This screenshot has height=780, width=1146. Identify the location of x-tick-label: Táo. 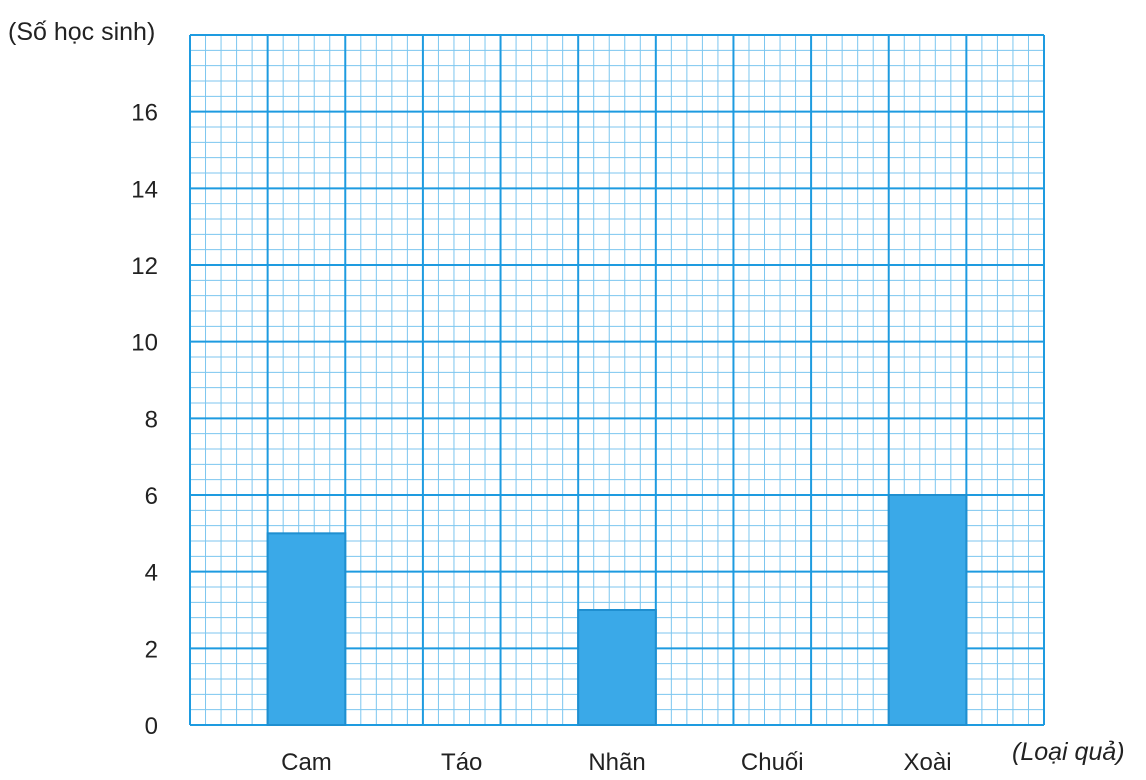
(461, 762).